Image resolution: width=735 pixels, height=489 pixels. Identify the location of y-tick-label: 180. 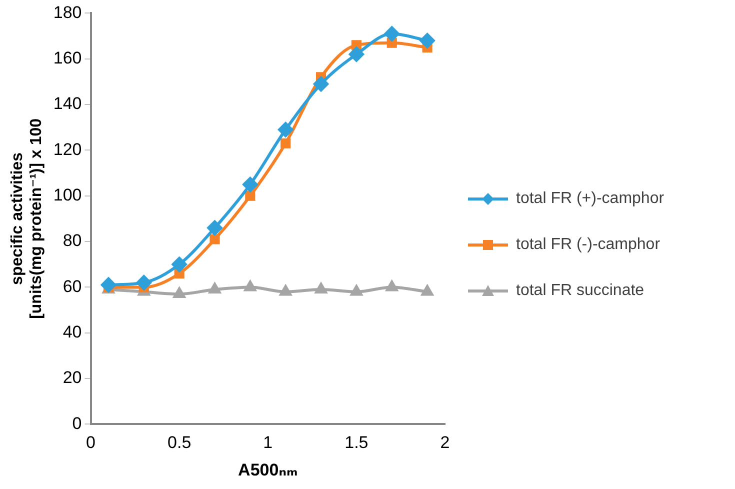
(67, 12).